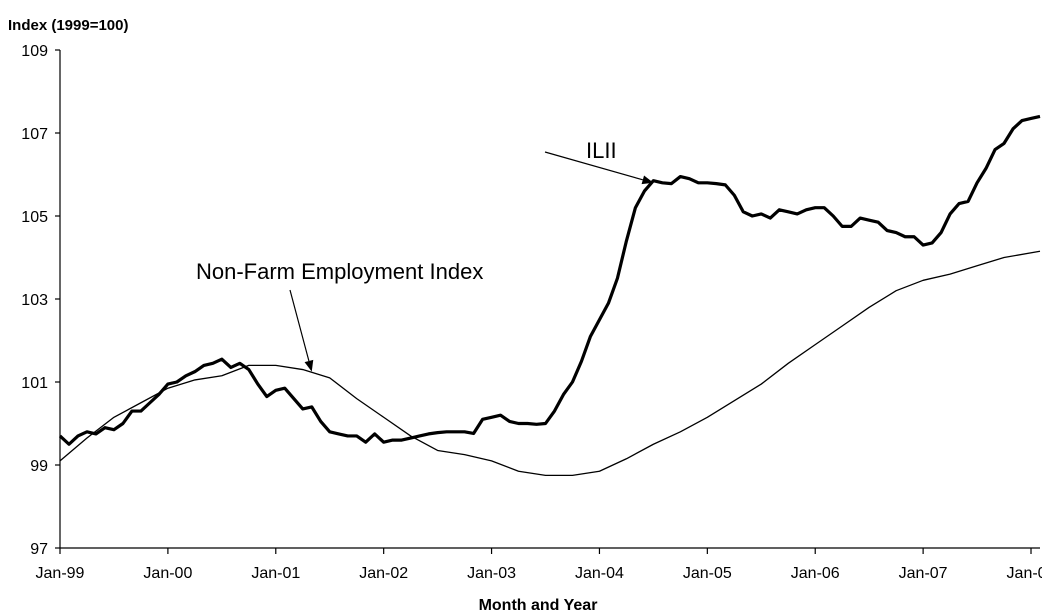 This screenshot has height=616, width=1042. I want to click on non-farm-arrowhead, so click(309, 365).